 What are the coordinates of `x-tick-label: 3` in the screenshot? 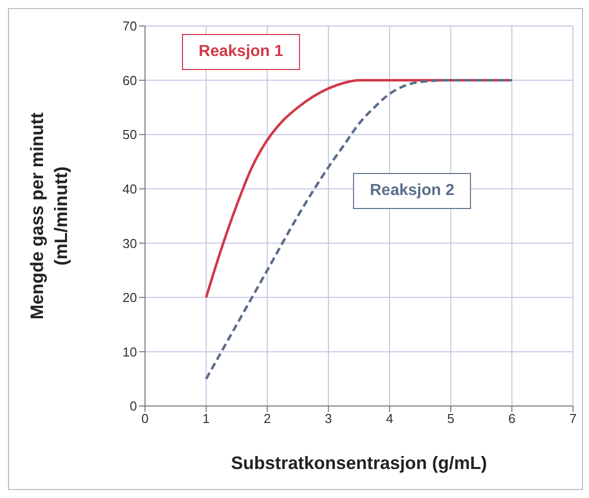 It's located at (328, 418).